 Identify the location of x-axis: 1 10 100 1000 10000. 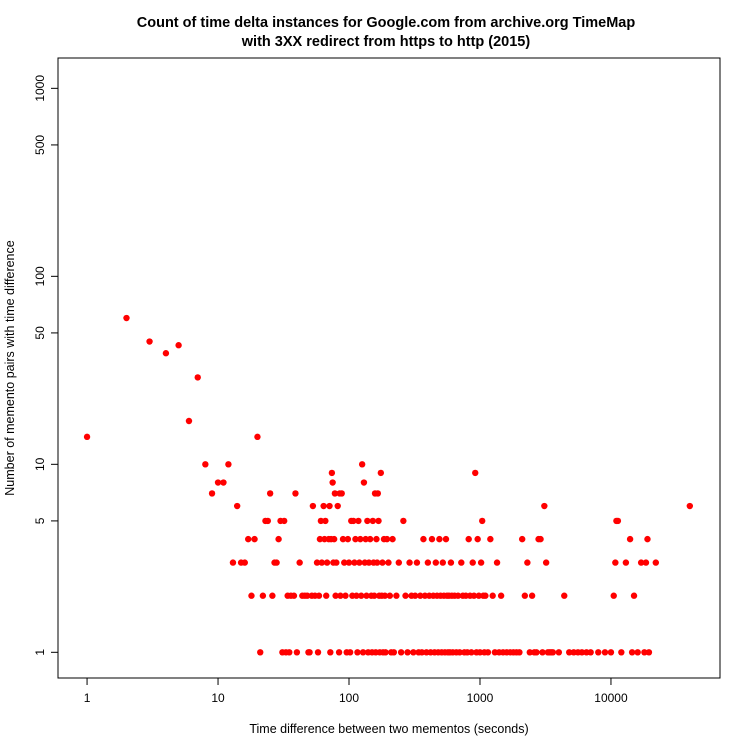
(356, 691).